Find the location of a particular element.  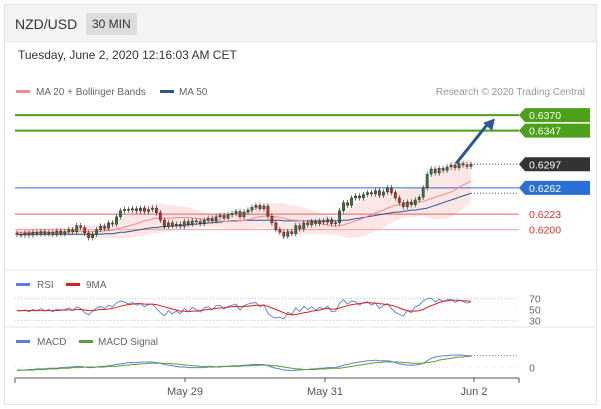

price-level-label: 0.6370 is located at coordinates (545, 116).